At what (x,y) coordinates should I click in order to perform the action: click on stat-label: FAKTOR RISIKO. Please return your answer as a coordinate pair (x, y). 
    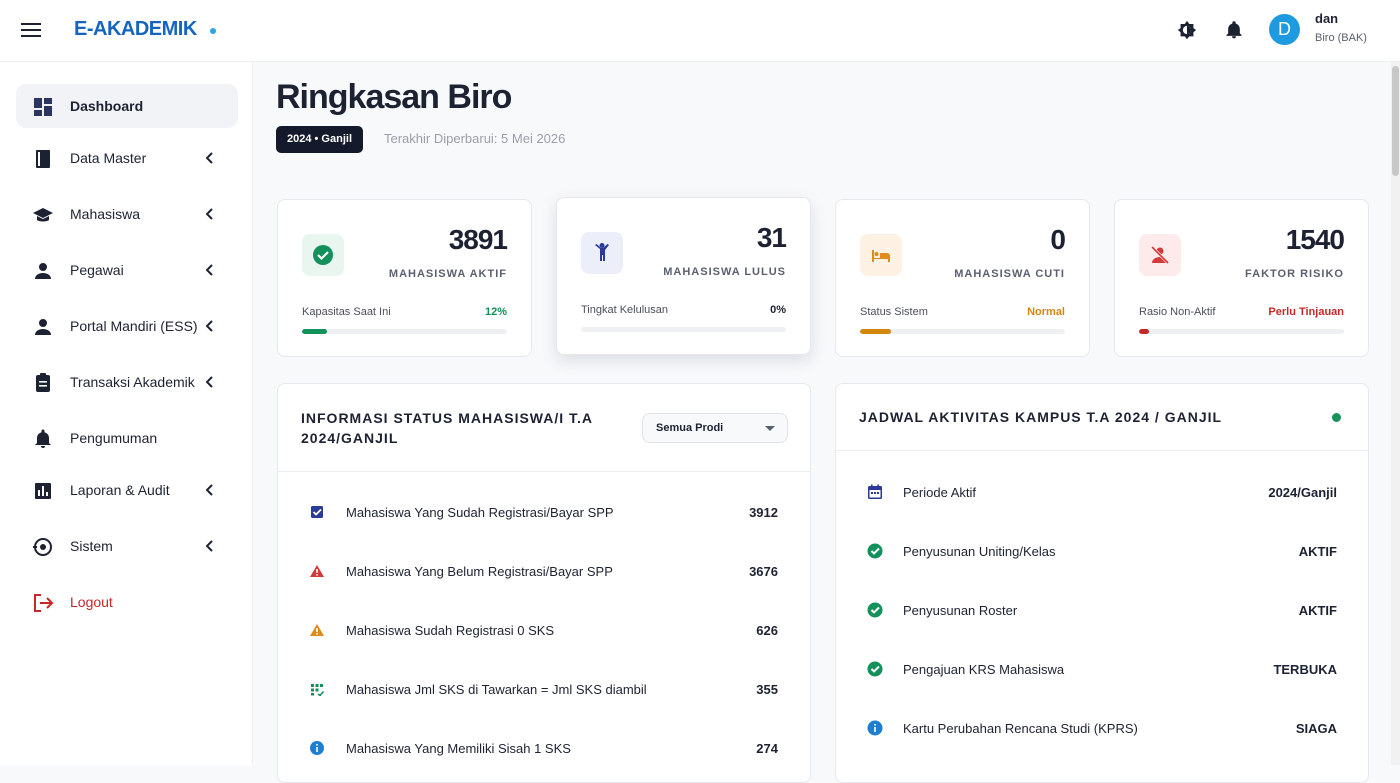
    Looking at the image, I should click on (1294, 274).